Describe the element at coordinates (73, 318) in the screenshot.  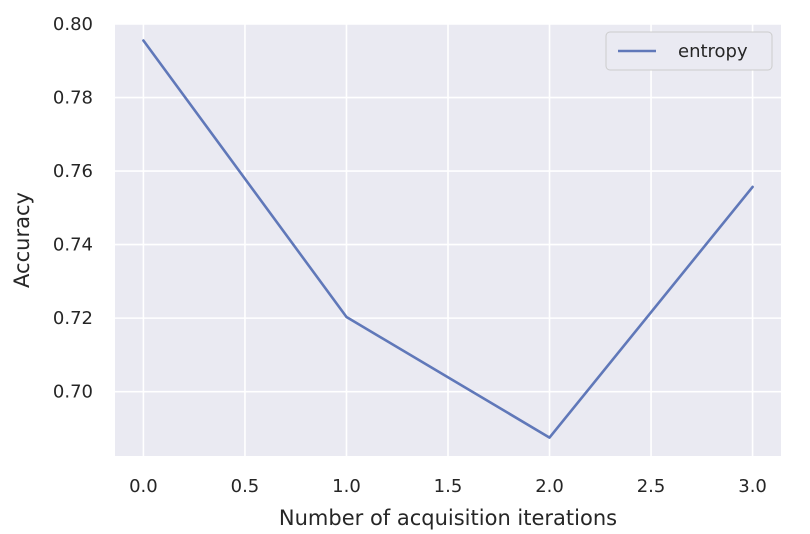
I see `y-tick-label: 0.72` at that location.